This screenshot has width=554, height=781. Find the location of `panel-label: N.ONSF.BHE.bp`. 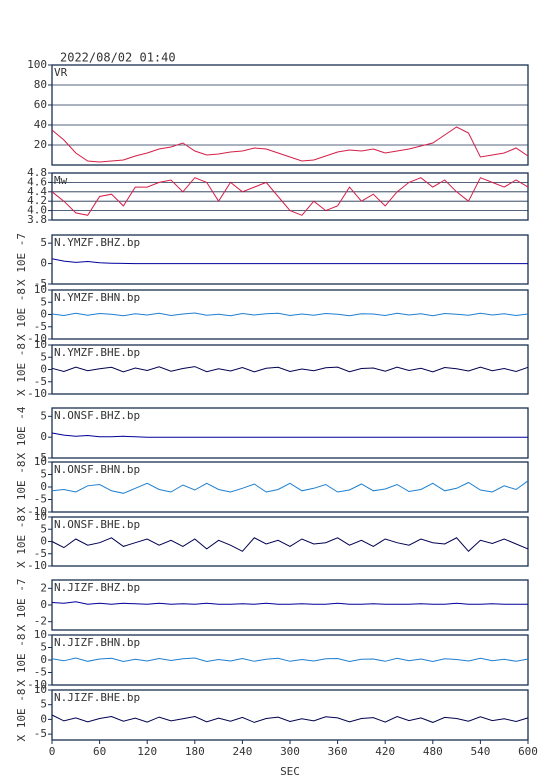

panel-label: N.ONSF.BHE.bp is located at coordinates (97, 524).